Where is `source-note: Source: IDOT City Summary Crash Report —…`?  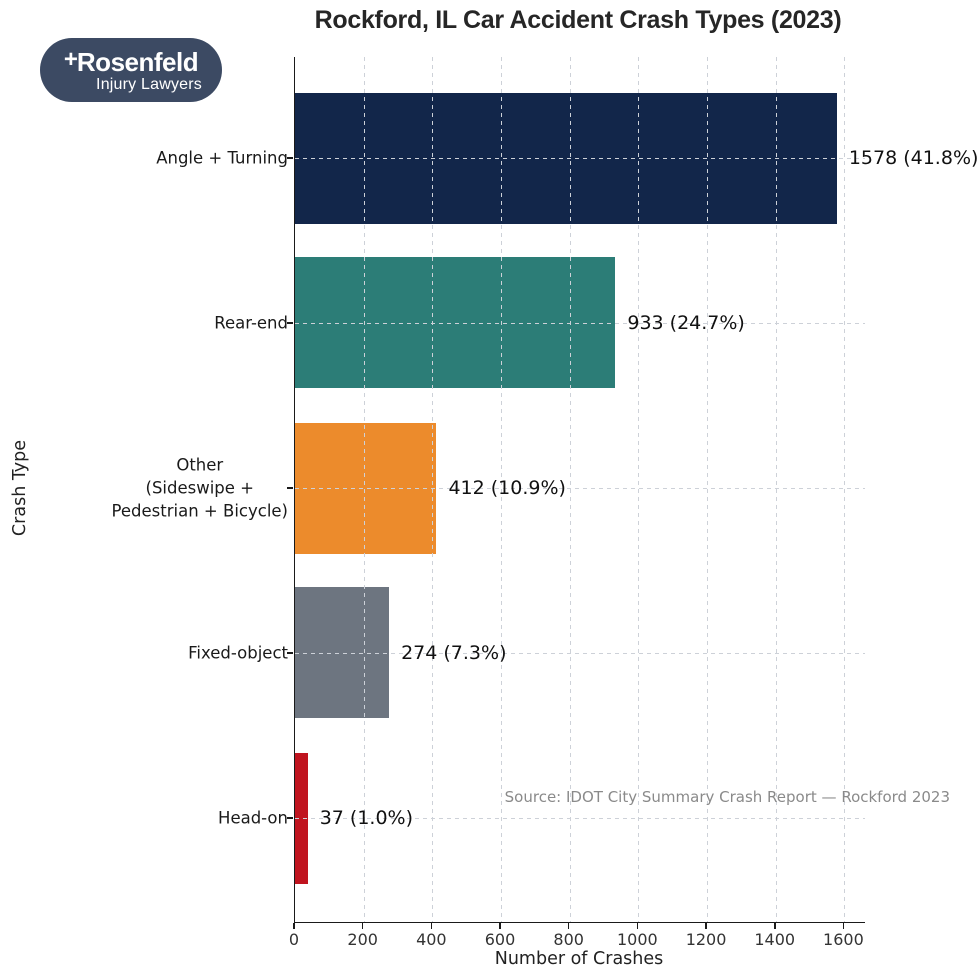 source-note: Source: IDOT City Summary Crash Report —… is located at coordinates (727, 797).